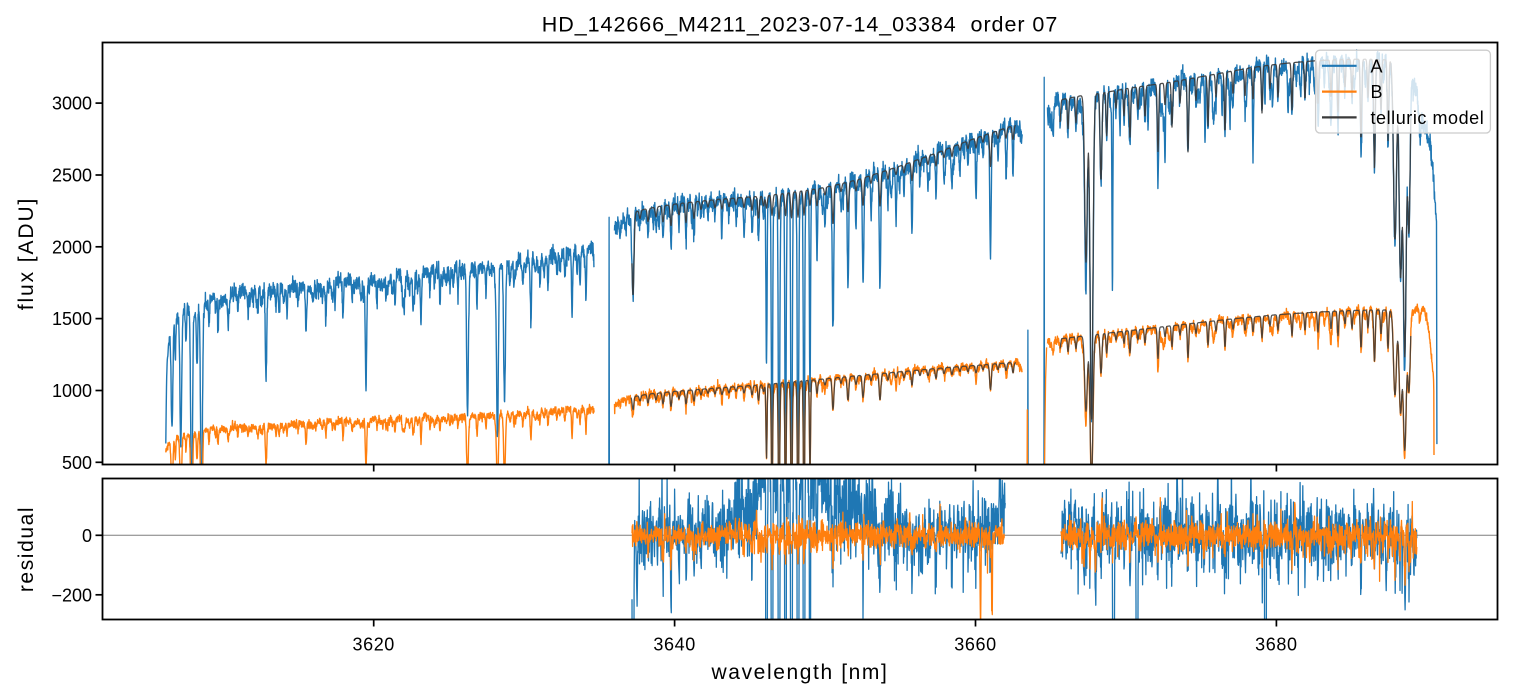 Image resolution: width=1513 pixels, height=696 pixels. Describe the element at coordinates (26, 549) in the screenshot. I see `svg-text: residual` at that location.